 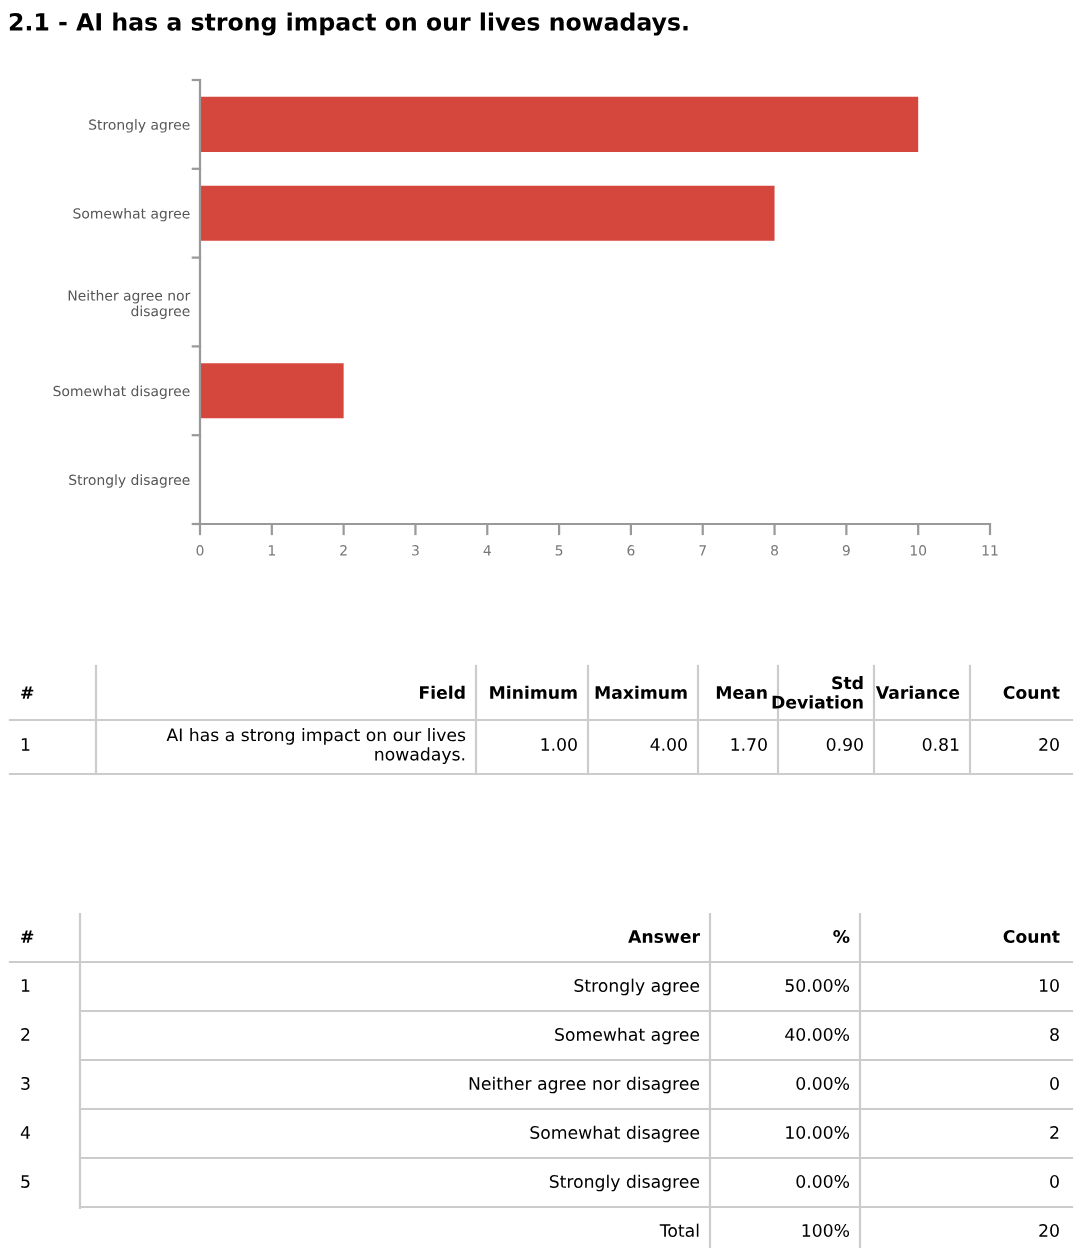 I want to click on text: 1.70, so click(x=749, y=744).